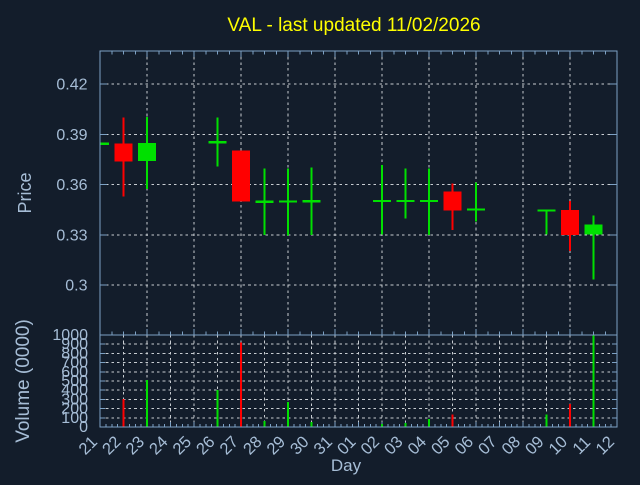  What do you see at coordinates (74, 363) in the screenshot?
I see `svg-text: 700` at bounding box center [74, 363].